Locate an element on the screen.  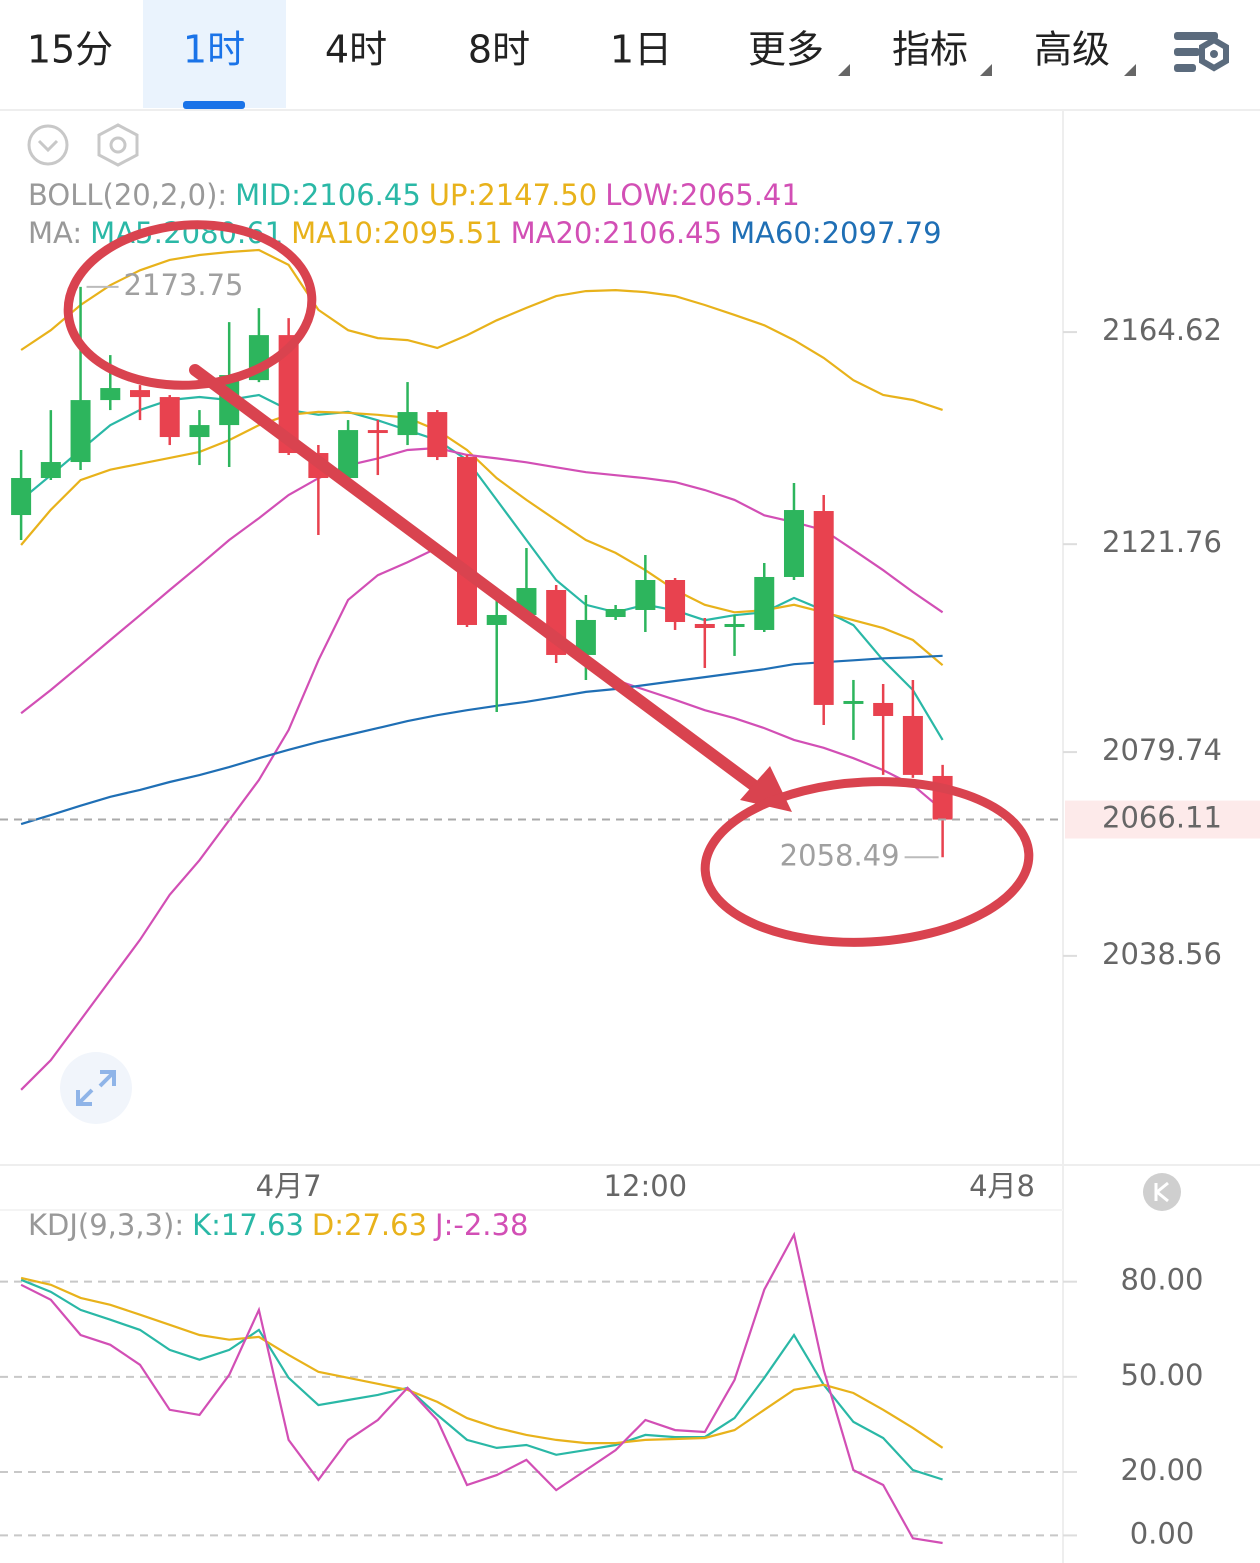
tab-bar: 15分 1时 4时 8时 1日 更多 指标 高级 is located at coordinates (630, 55).